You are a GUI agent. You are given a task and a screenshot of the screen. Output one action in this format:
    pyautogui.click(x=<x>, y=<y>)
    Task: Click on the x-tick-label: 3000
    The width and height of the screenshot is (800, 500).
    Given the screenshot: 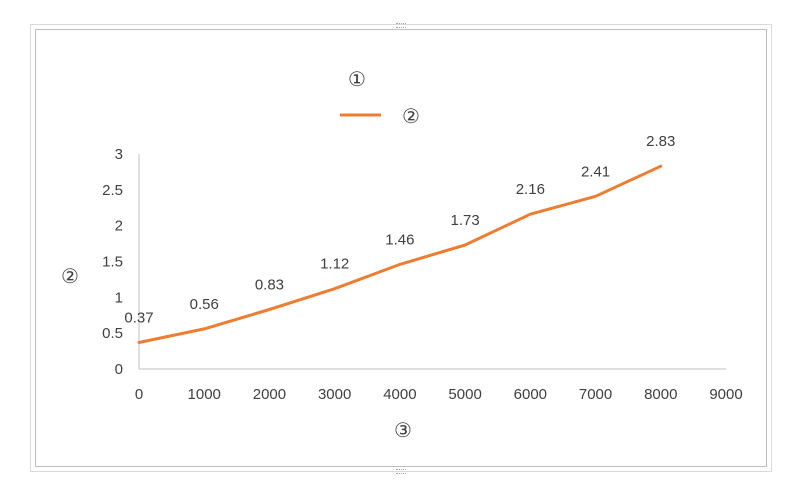 What is the action you would take?
    pyautogui.click(x=334, y=394)
    